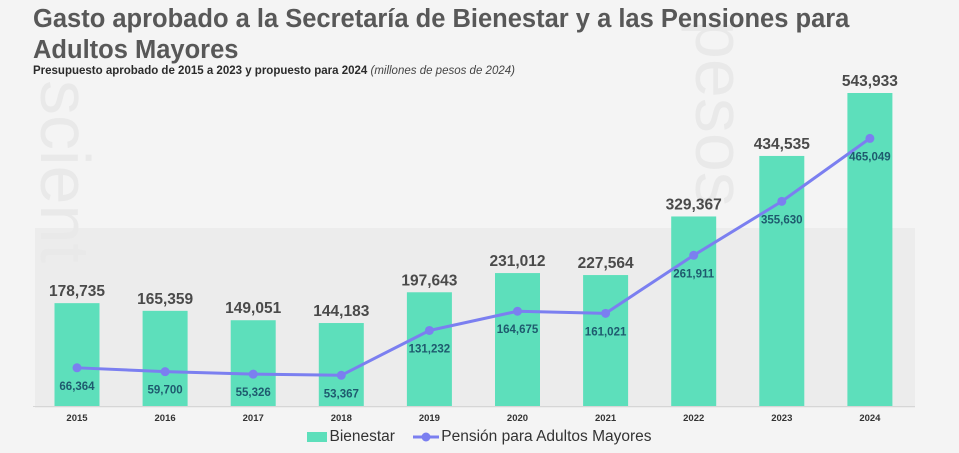  What do you see at coordinates (341, 375) in the screenshot?
I see `point-pension-2018` at bounding box center [341, 375].